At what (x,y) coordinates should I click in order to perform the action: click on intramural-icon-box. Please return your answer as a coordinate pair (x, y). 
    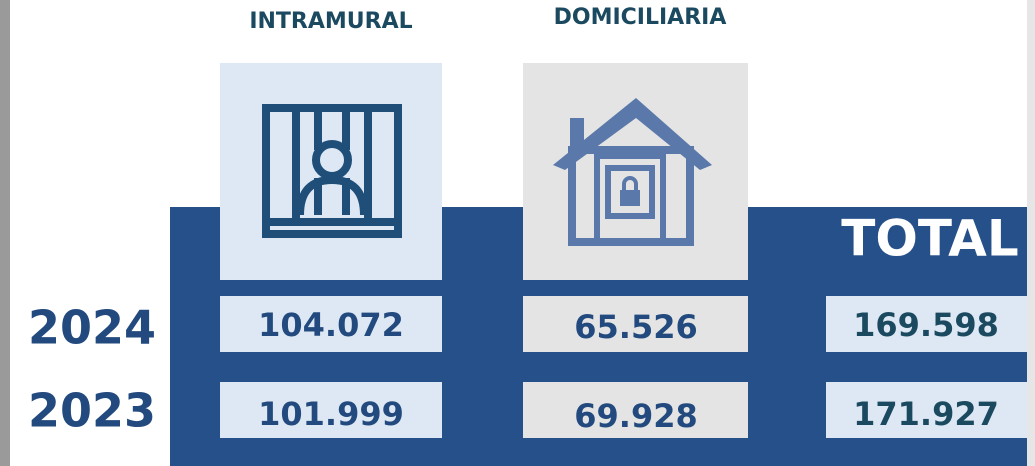
    Looking at the image, I should click on (331, 171).